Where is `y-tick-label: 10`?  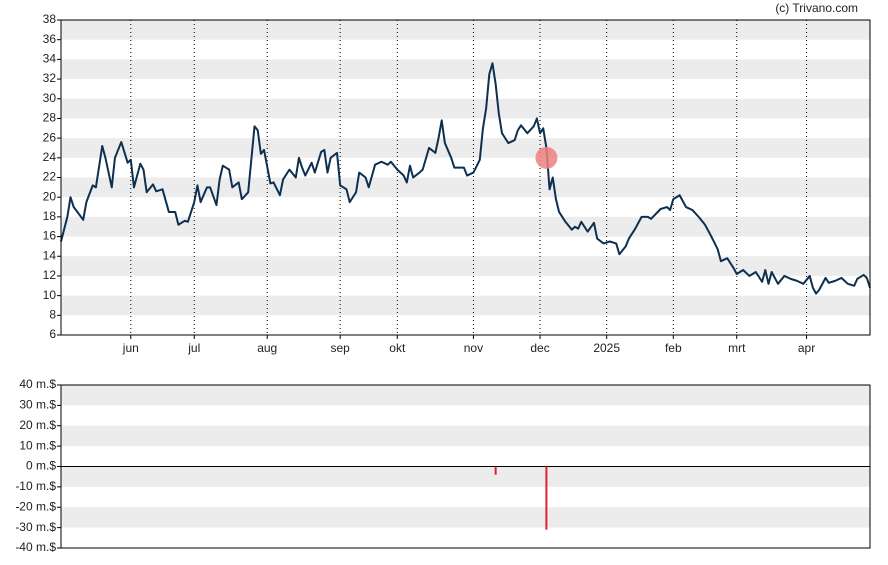 y-tick-label: 10 is located at coordinates (50, 295).